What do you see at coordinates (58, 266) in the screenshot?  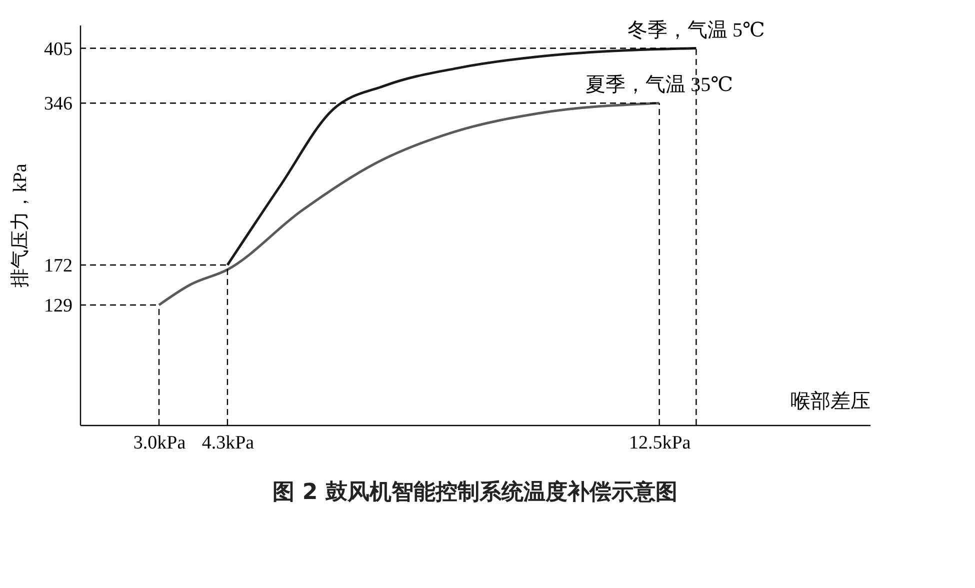 I see `y-tick-label: 172` at bounding box center [58, 266].